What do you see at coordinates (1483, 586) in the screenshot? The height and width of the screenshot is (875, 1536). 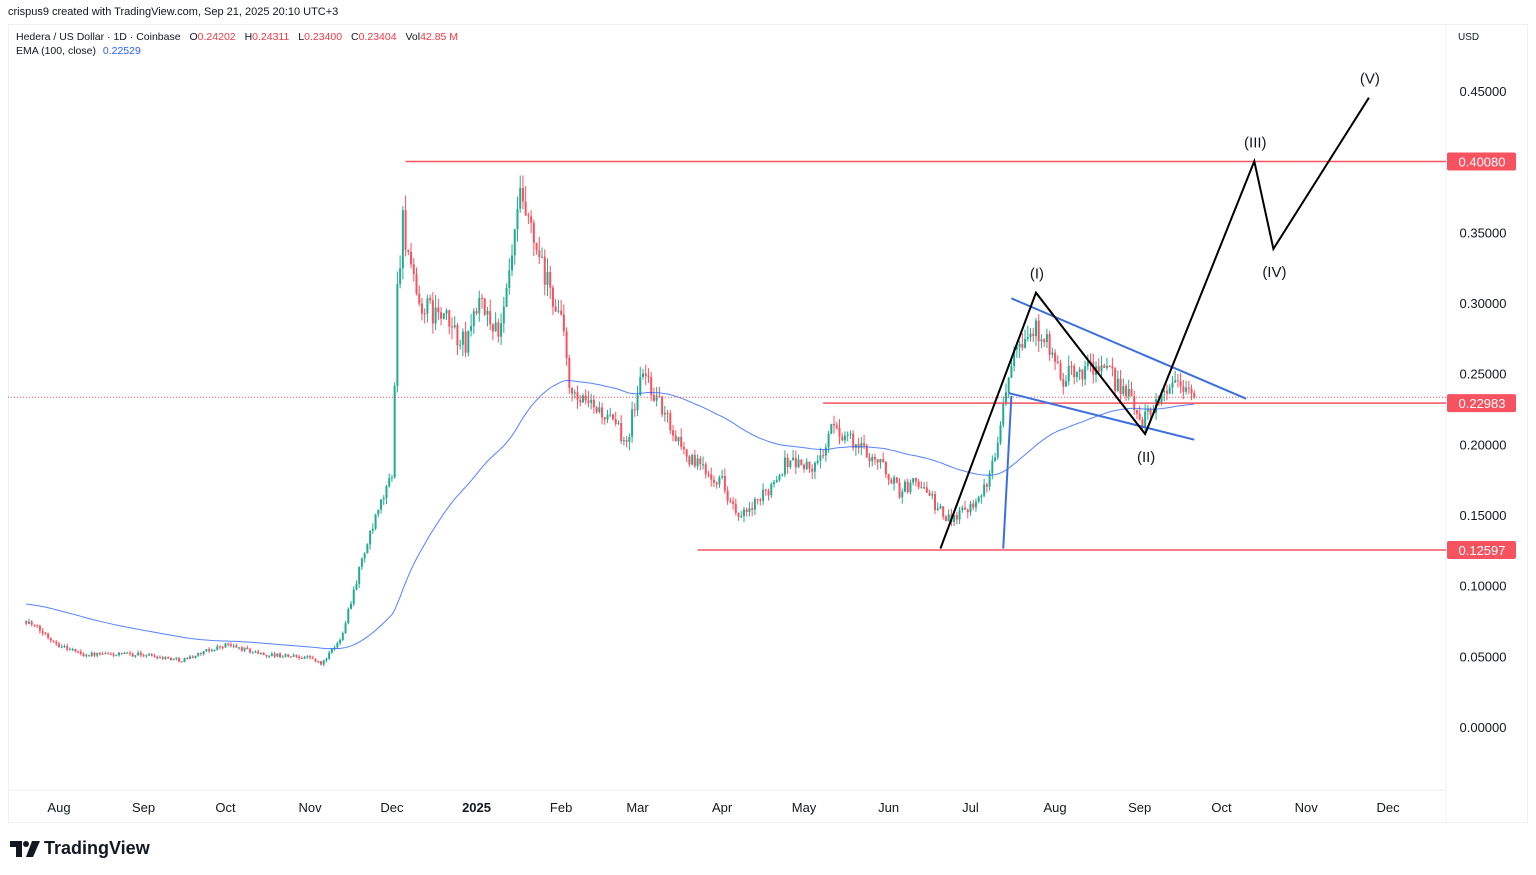 I see `price-tick-label: 0.10000` at bounding box center [1483, 586].